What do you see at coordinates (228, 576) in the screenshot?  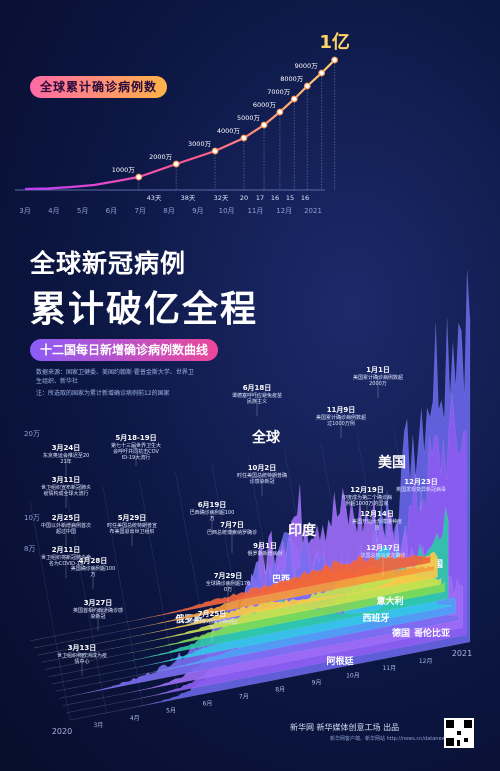 I see `annotation-date: 7月29日` at bounding box center [228, 576].